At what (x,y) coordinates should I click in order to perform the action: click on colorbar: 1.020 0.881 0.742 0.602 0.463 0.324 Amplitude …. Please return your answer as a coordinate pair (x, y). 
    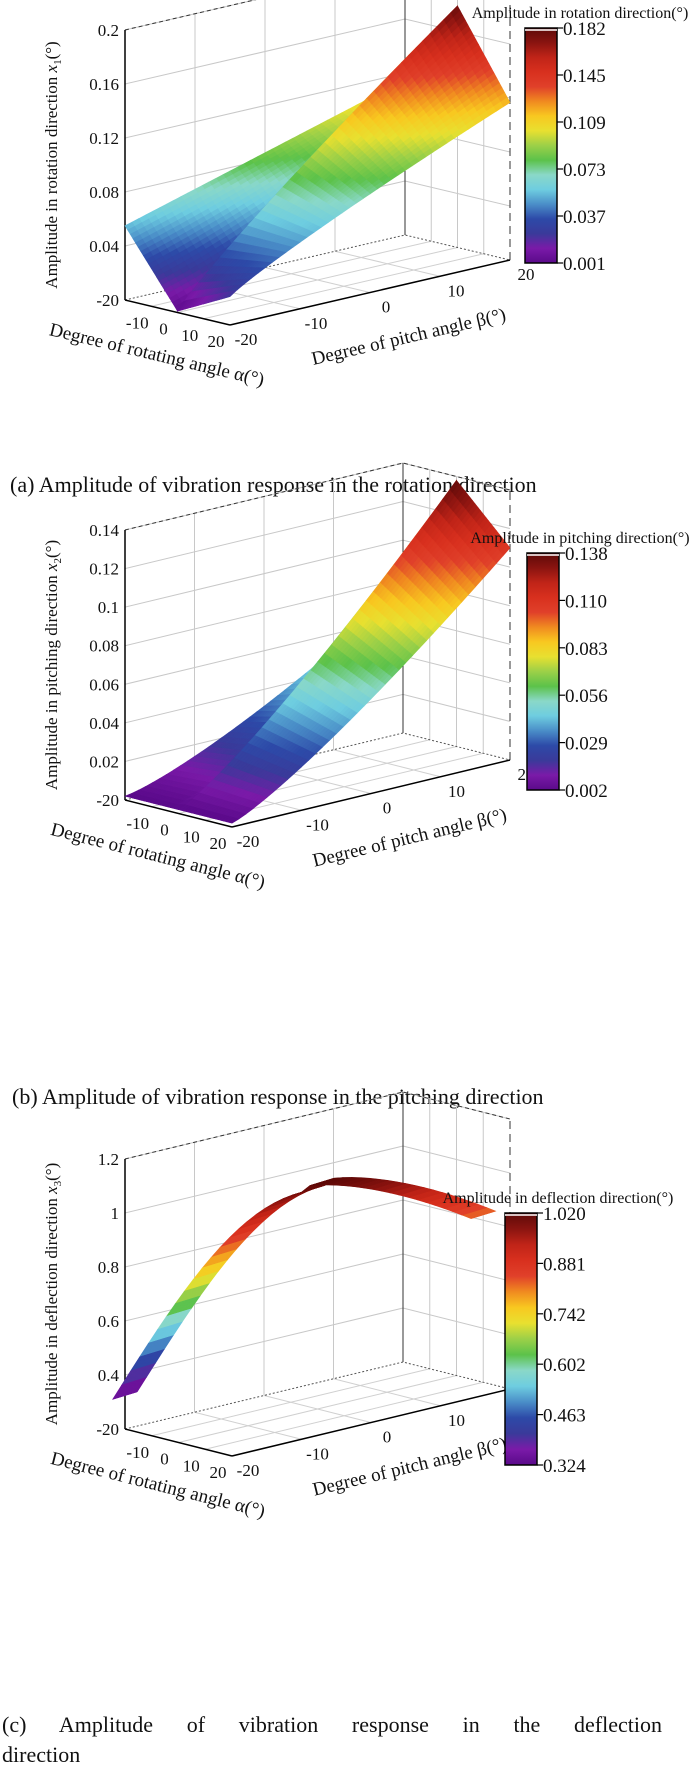
    Looking at the image, I should click on (558, 1333).